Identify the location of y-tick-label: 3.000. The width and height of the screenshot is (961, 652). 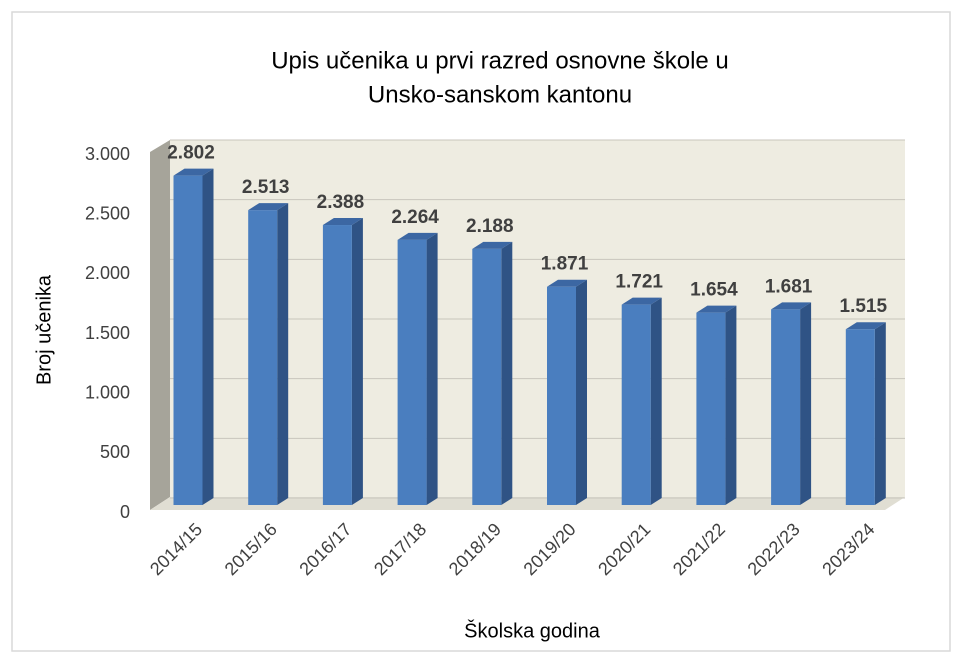
(107, 154).